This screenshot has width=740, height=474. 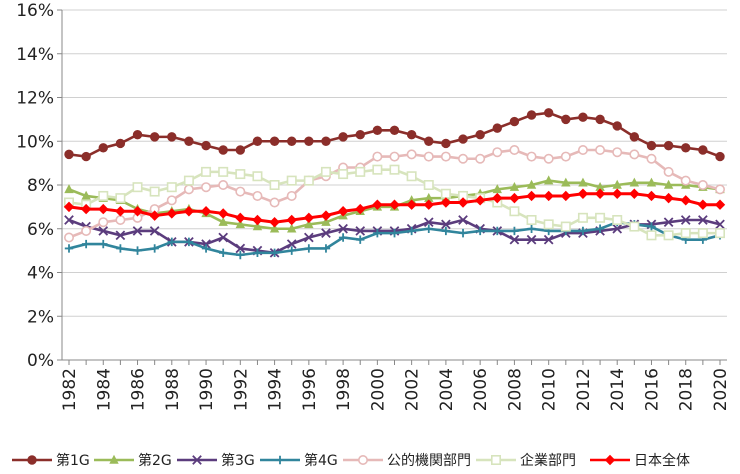 I want to click on x-tick-label: 1986, so click(x=139, y=389).